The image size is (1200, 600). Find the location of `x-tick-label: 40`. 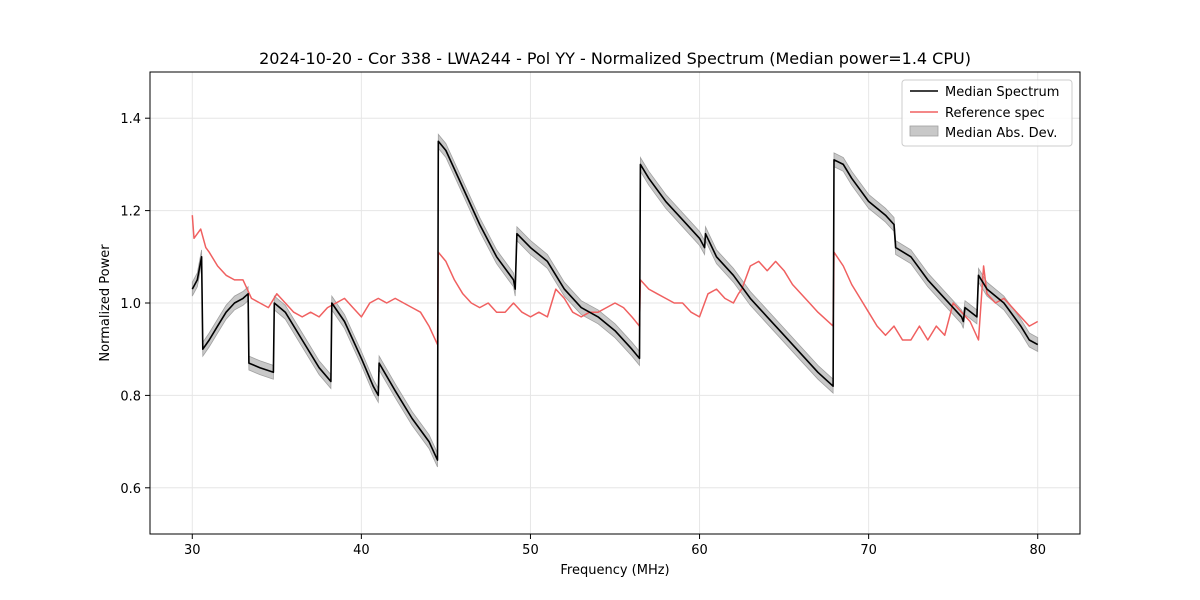

x-tick-label: 40 is located at coordinates (361, 550).